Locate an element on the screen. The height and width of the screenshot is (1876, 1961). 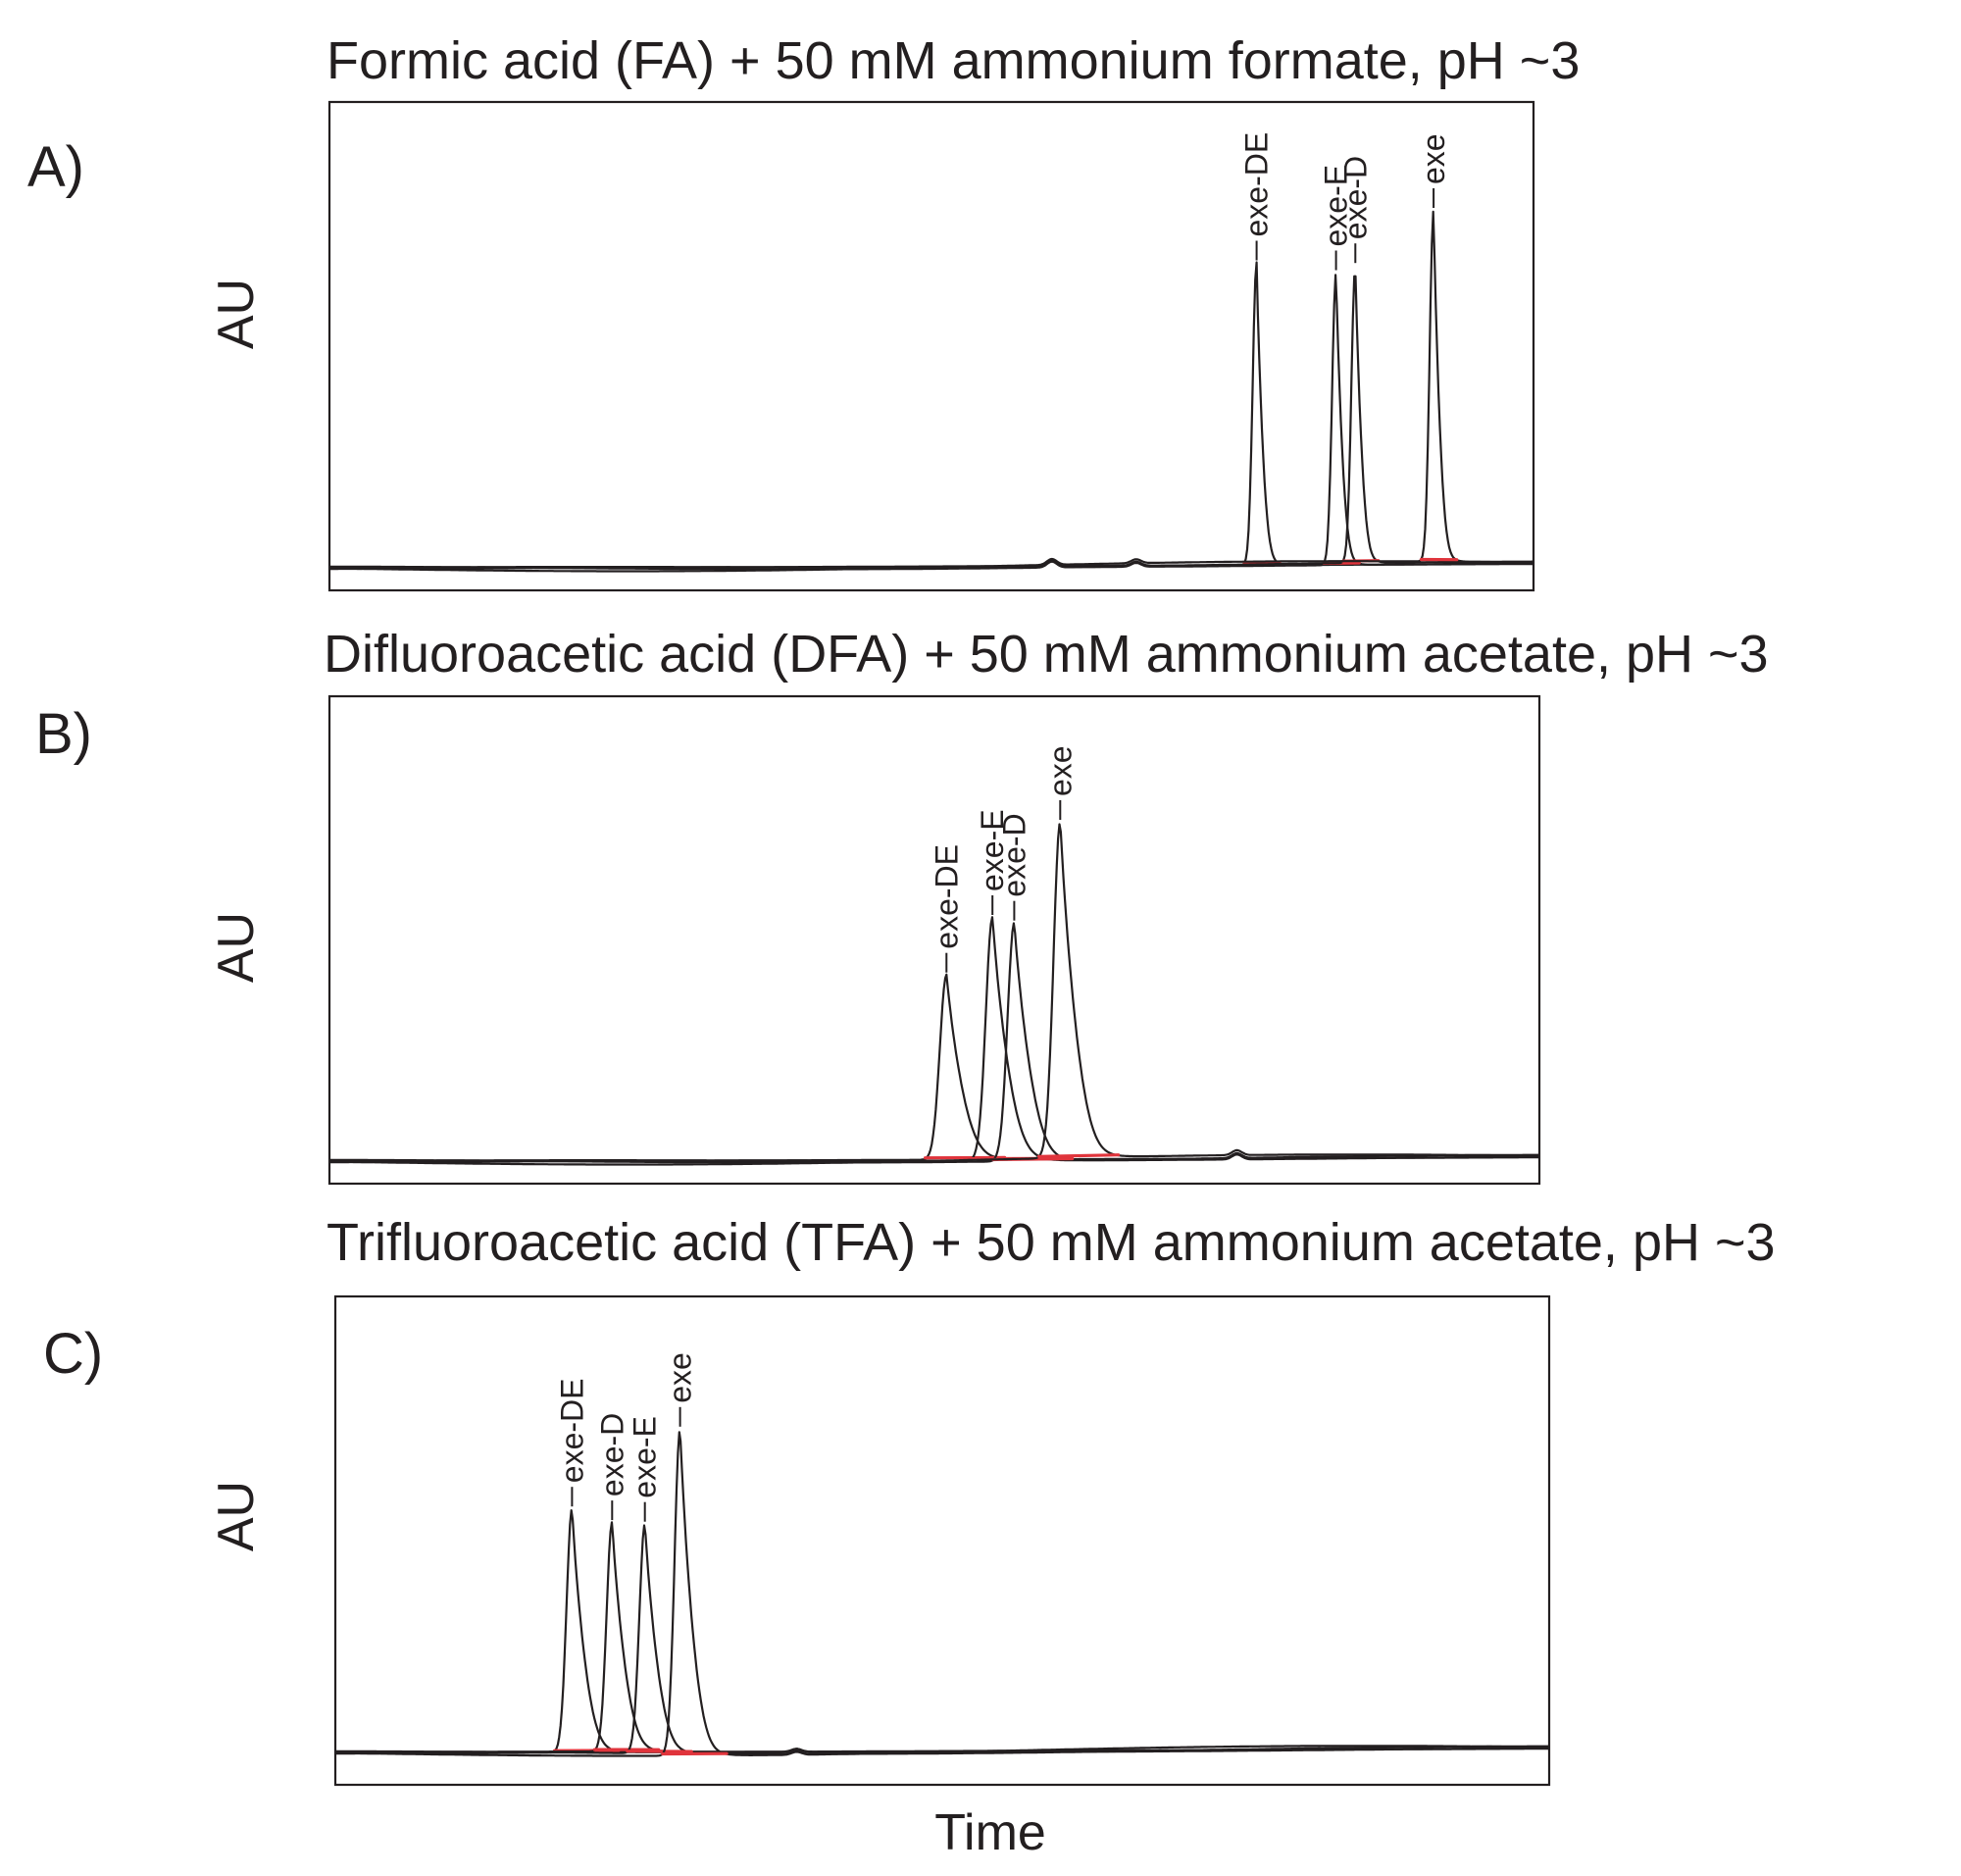
panel-b-peak-label-2: exe-E is located at coordinates (992, 850).